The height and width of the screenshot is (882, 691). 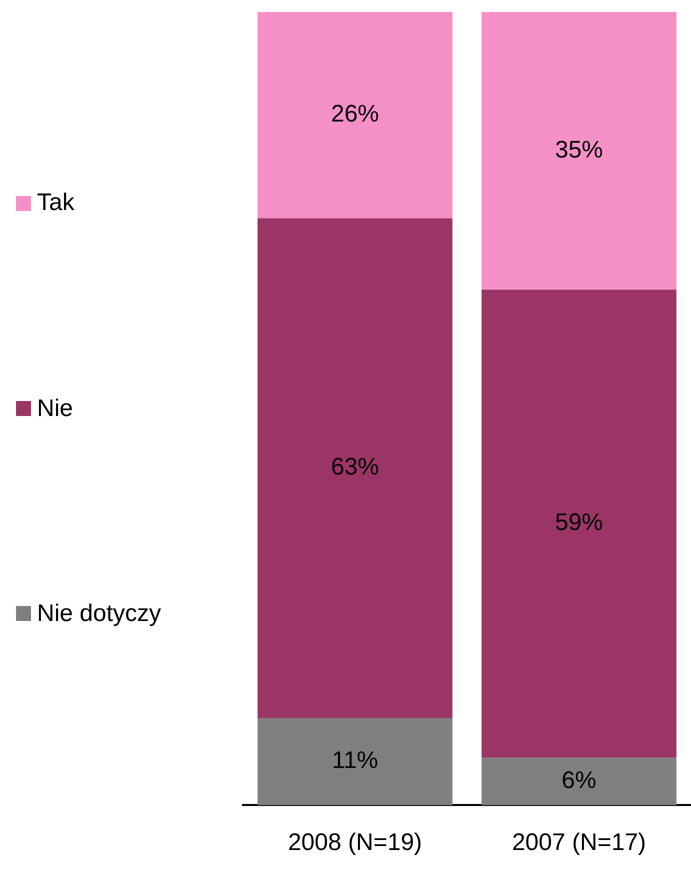 I want to click on x-tick-label: 2007 (N=17), so click(x=579, y=842).